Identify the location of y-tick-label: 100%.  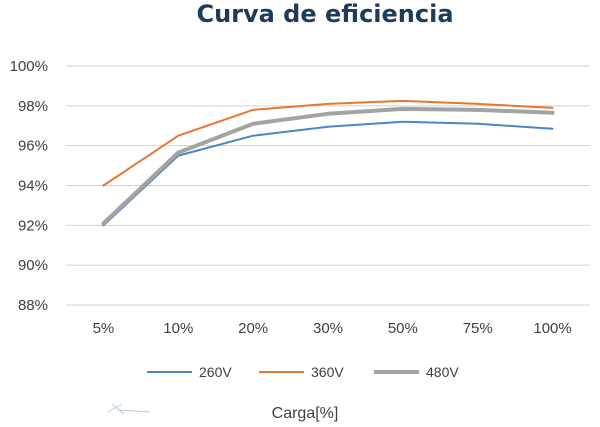
(29, 66).